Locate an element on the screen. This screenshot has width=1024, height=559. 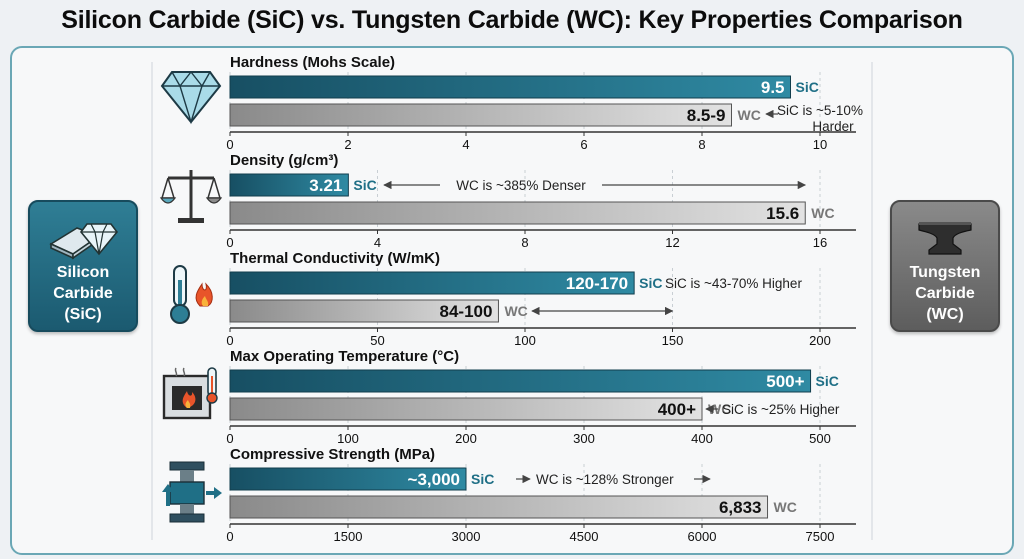
tick-label: 7500 is located at coordinates (820, 536).